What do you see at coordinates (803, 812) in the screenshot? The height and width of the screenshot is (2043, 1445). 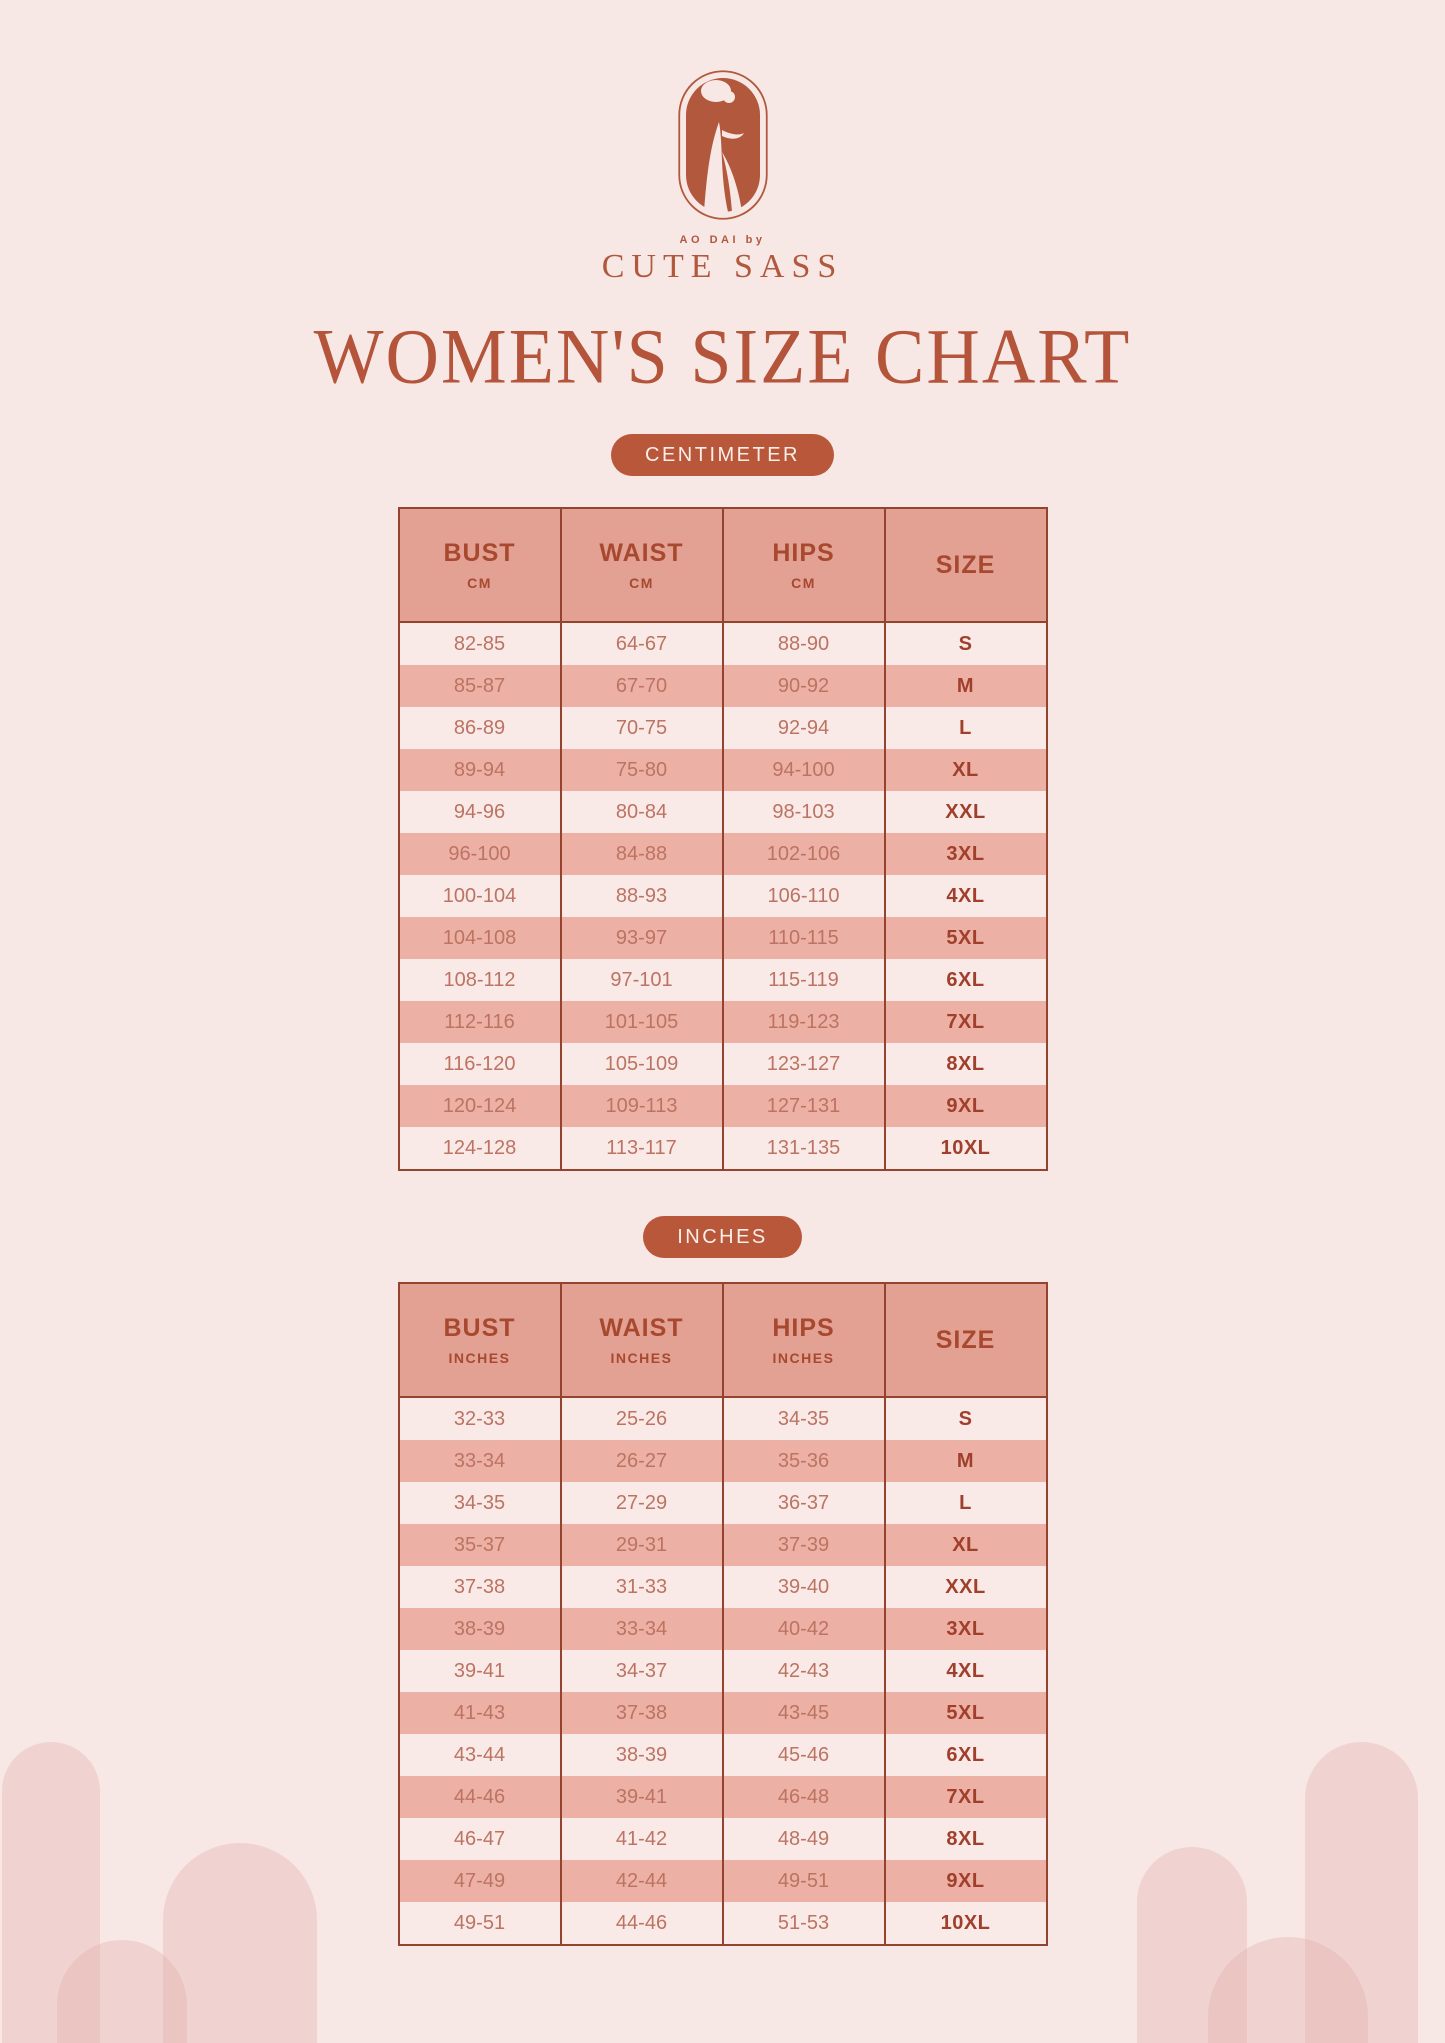 I see `measurement-cell: 98-103` at bounding box center [803, 812].